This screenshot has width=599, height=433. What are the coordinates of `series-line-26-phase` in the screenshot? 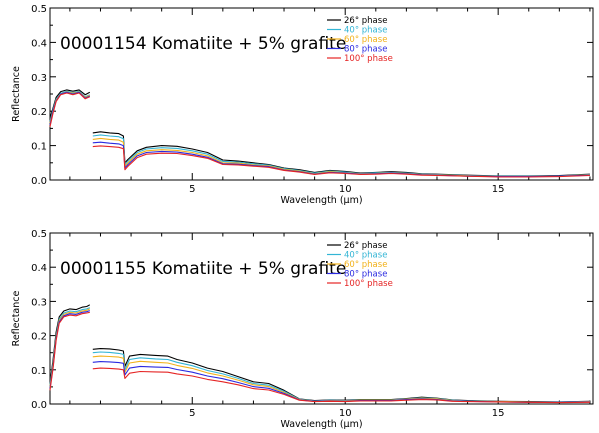 It's located at (341, 375).